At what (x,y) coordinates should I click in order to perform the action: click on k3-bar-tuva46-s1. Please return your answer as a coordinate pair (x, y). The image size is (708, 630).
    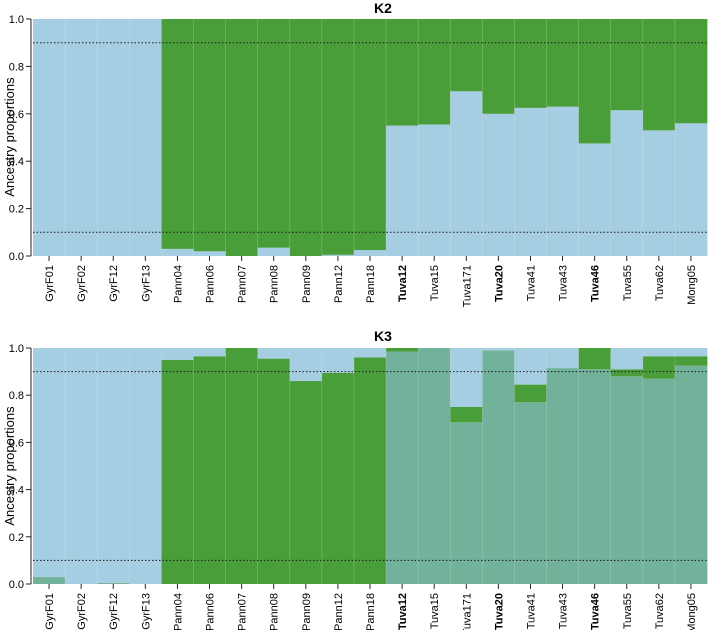
    Looking at the image, I should click on (595, 476).